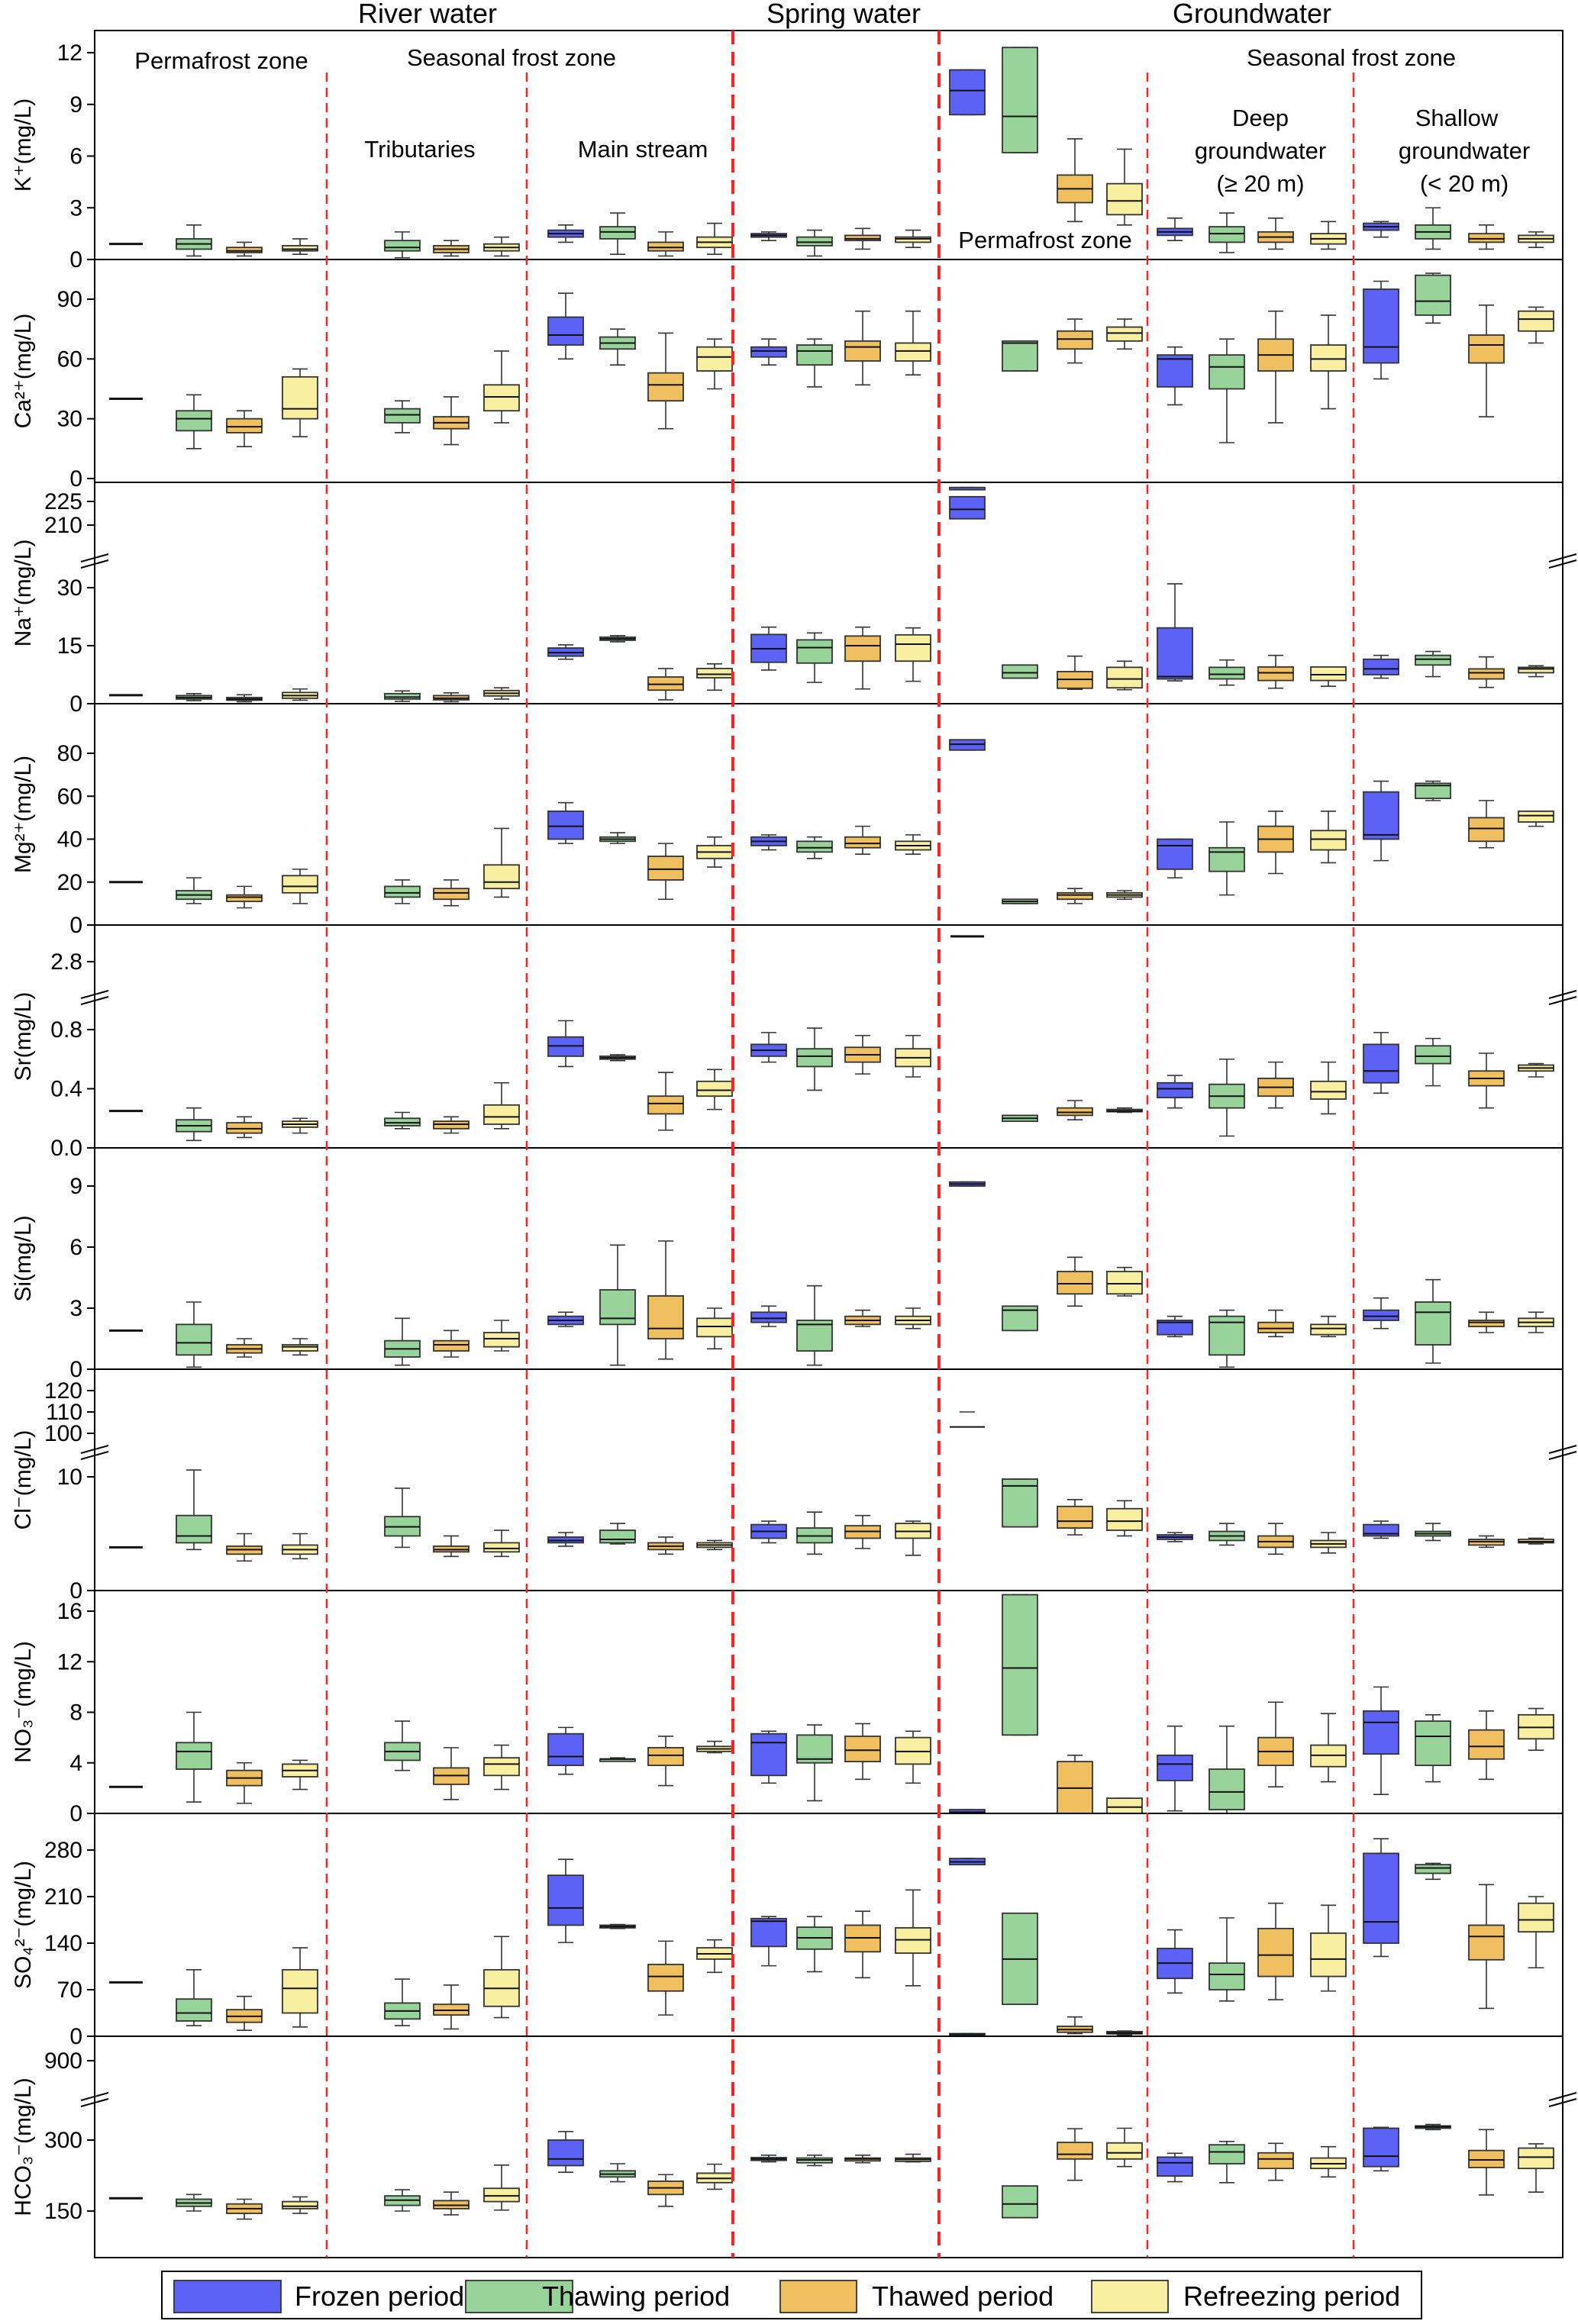 The width and height of the screenshot is (1578, 2324). I want to click on y-axis-label: K⁺(mg/L), so click(23, 145).